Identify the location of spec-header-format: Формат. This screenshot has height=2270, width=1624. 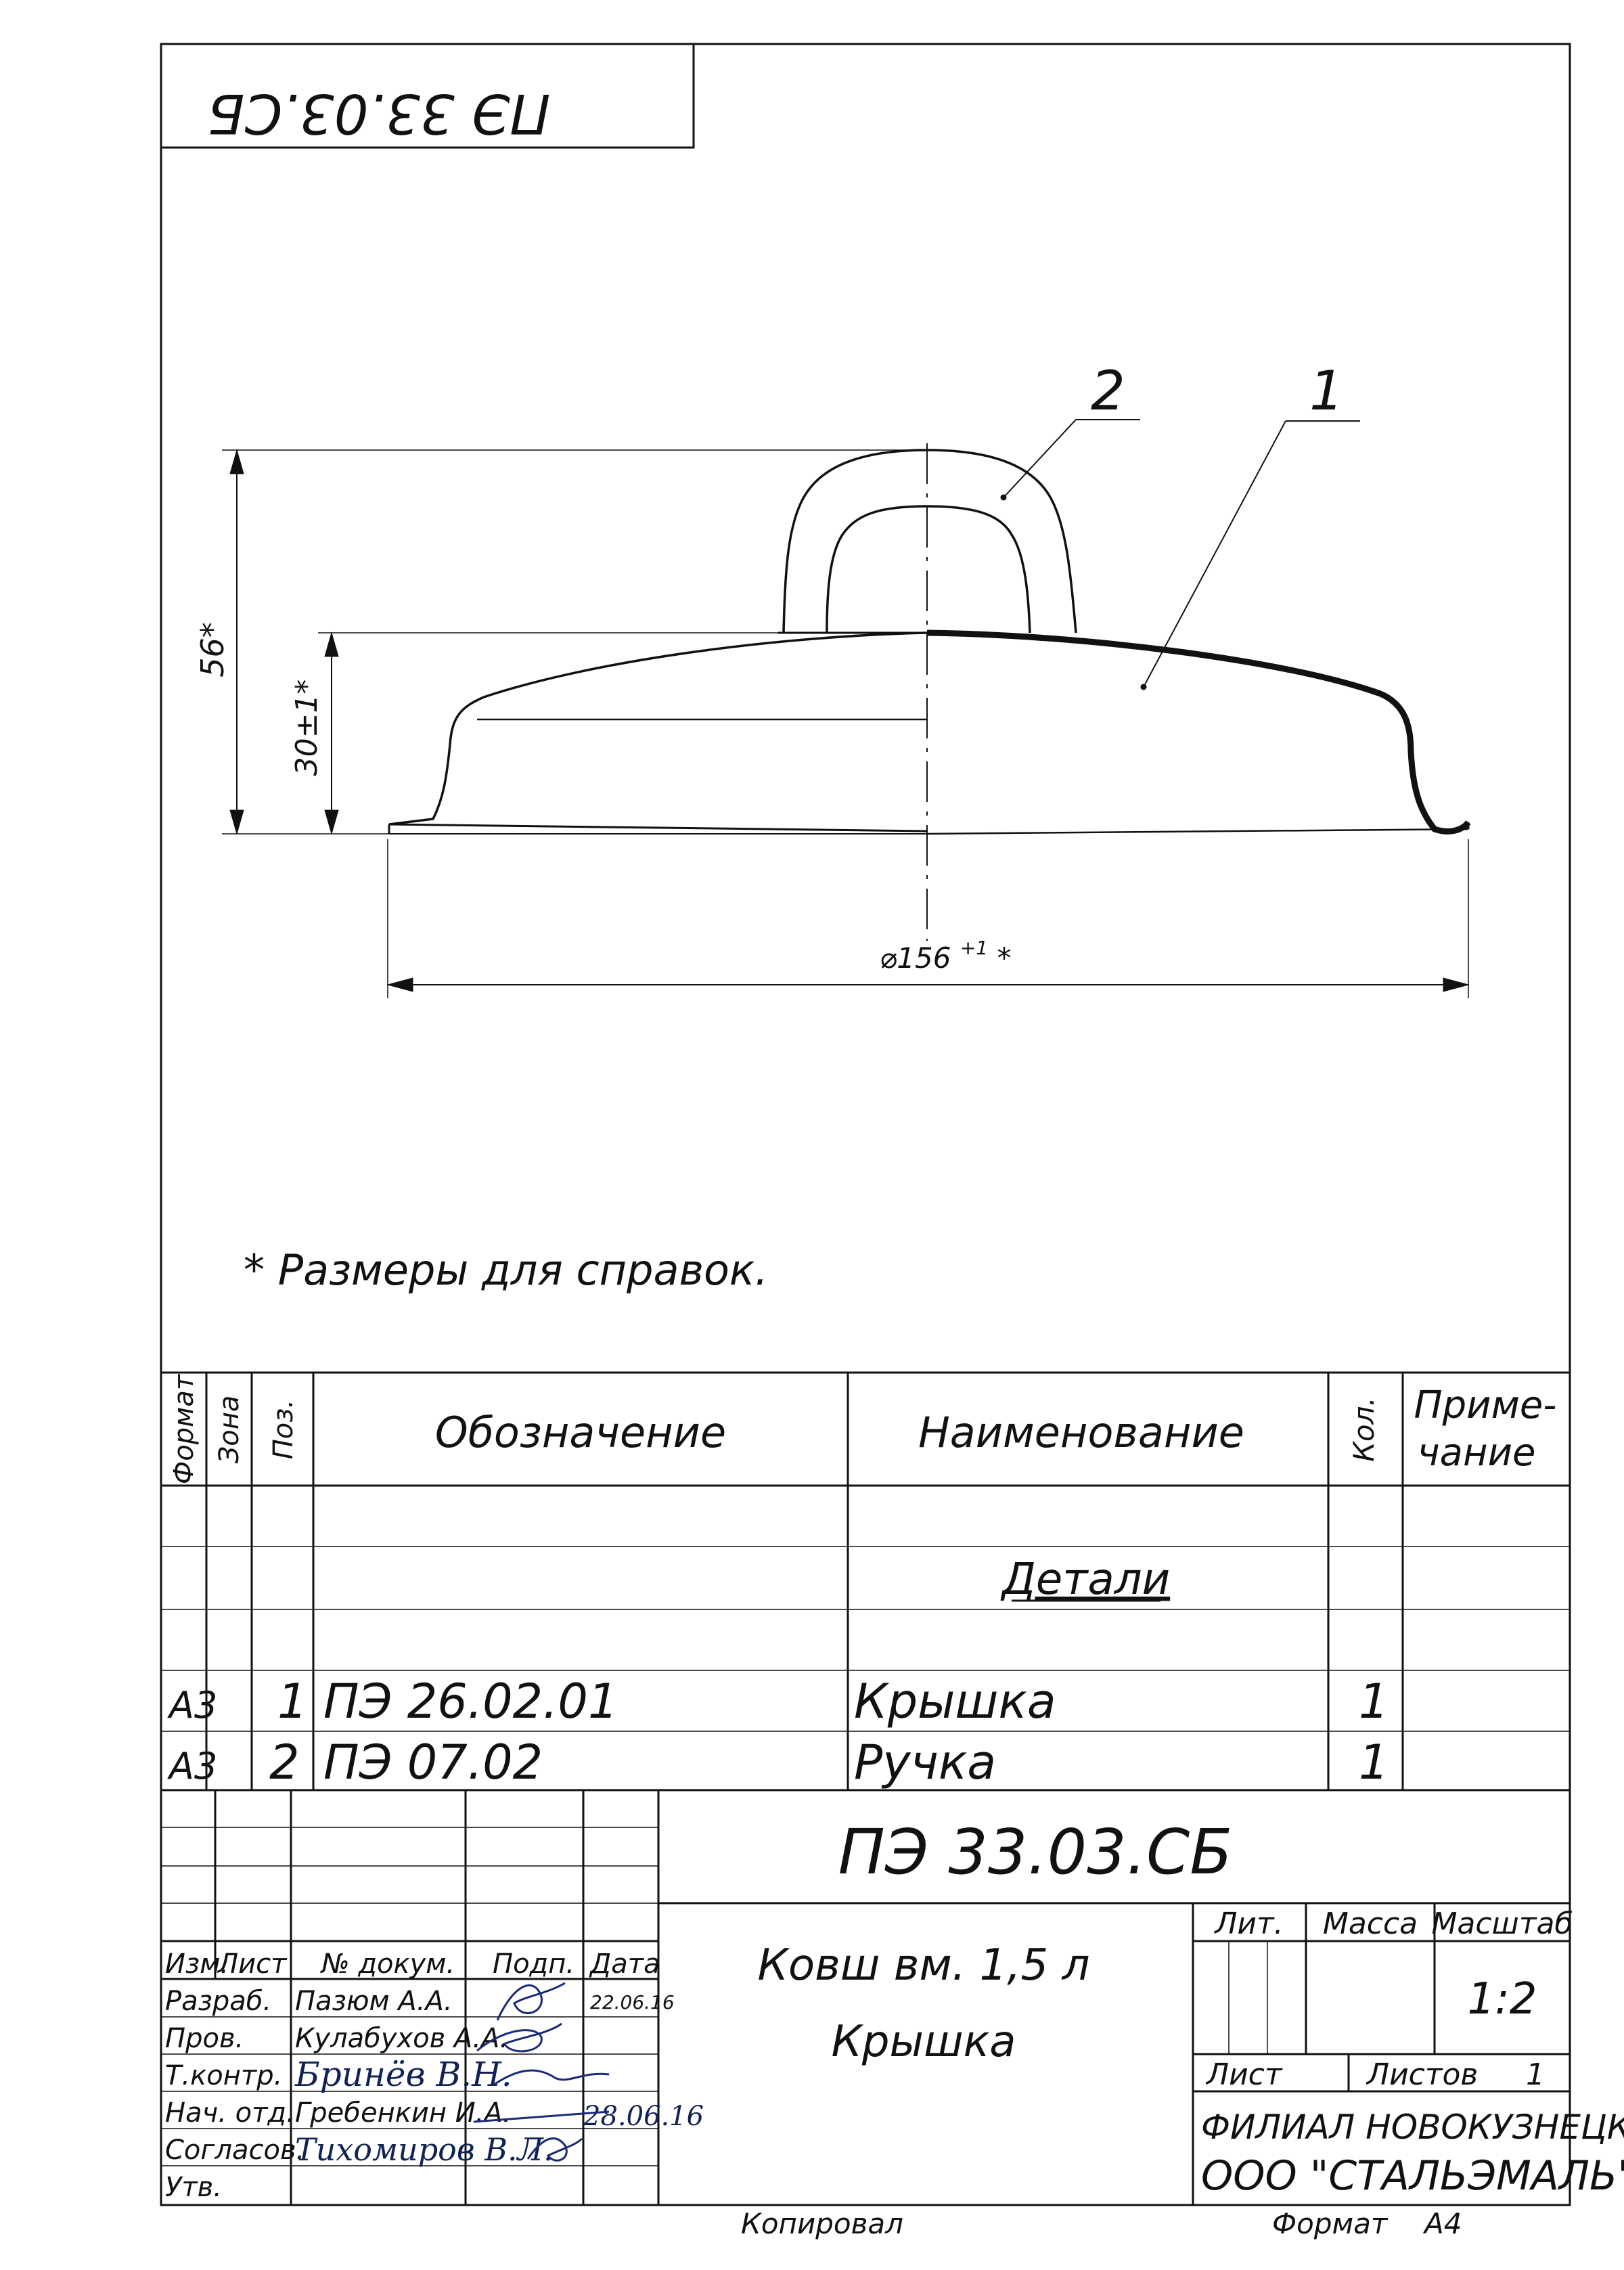
(184, 1428).